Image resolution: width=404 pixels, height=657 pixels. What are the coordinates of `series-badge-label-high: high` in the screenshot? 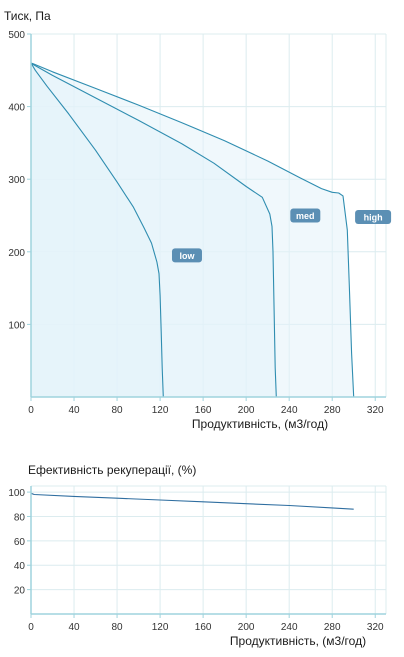 It's located at (373, 217).